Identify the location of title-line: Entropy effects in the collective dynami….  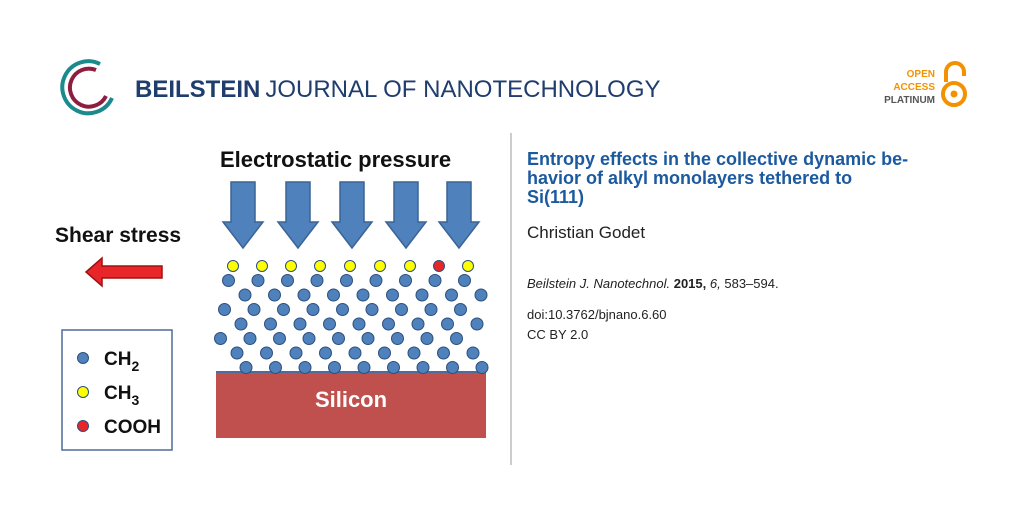
(718, 159).